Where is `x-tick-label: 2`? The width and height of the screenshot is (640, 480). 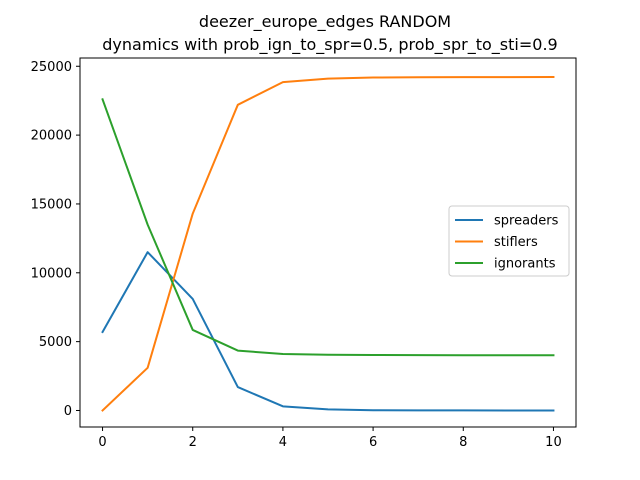 x-tick-label: 2 is located at coordinates (193, 442).